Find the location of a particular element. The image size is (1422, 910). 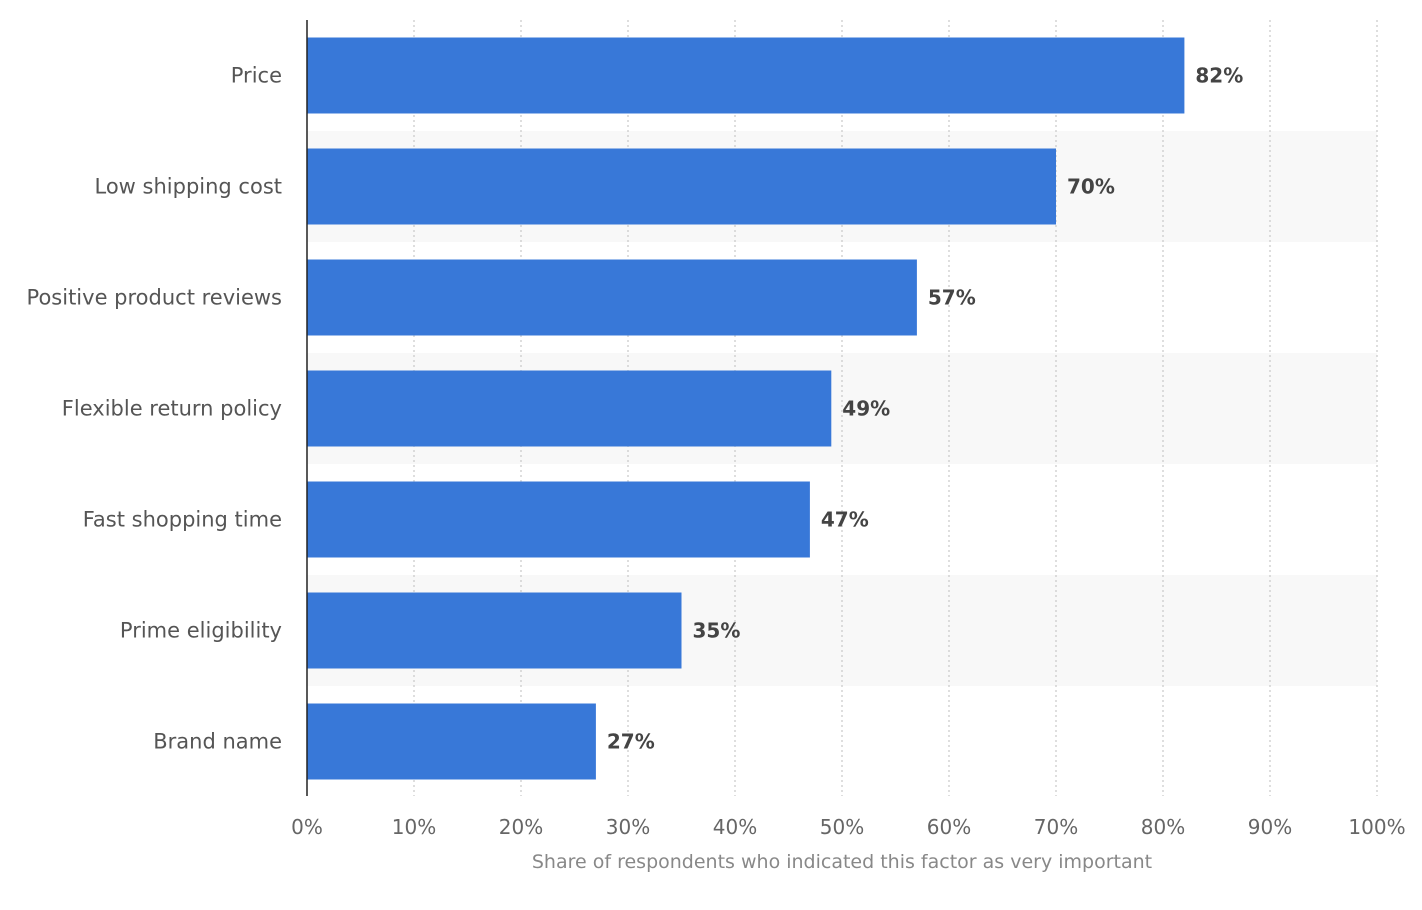

category-label: Positive product reviews is located at coordinates (154, 298).